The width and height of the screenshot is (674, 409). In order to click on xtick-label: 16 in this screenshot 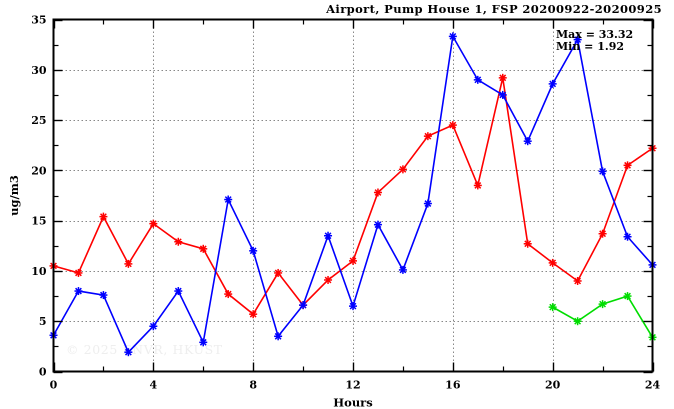, I will do `click(453, 385)`.